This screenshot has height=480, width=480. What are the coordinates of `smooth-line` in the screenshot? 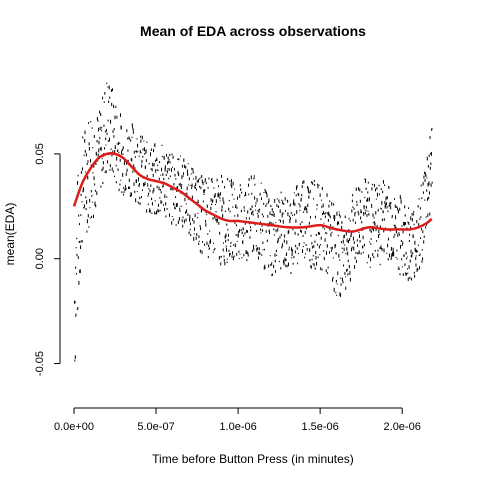 It's located at (252, 192).